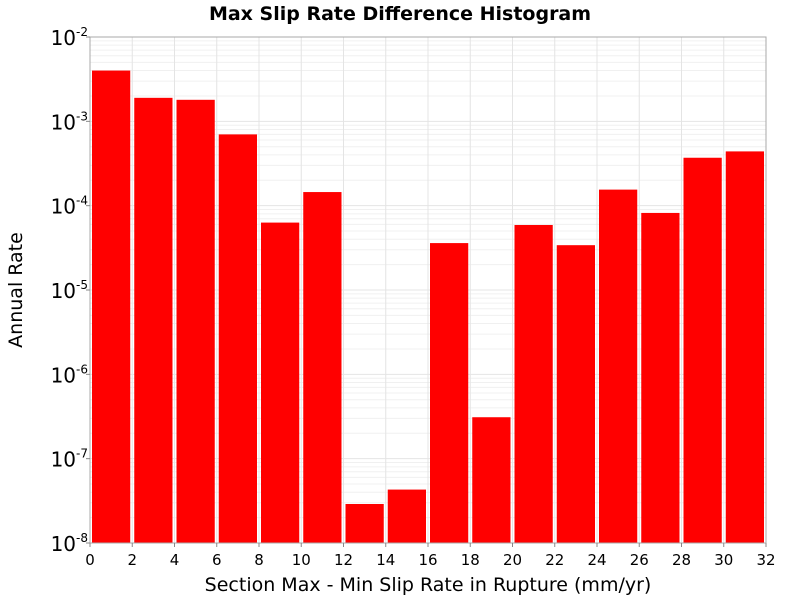 Image resolution: width=800 pixels, height=600 pixels. Describe the element at coordinates (69, 206) in the screenshot. I see `y-tick-label: 10⁻⁴` at that location.